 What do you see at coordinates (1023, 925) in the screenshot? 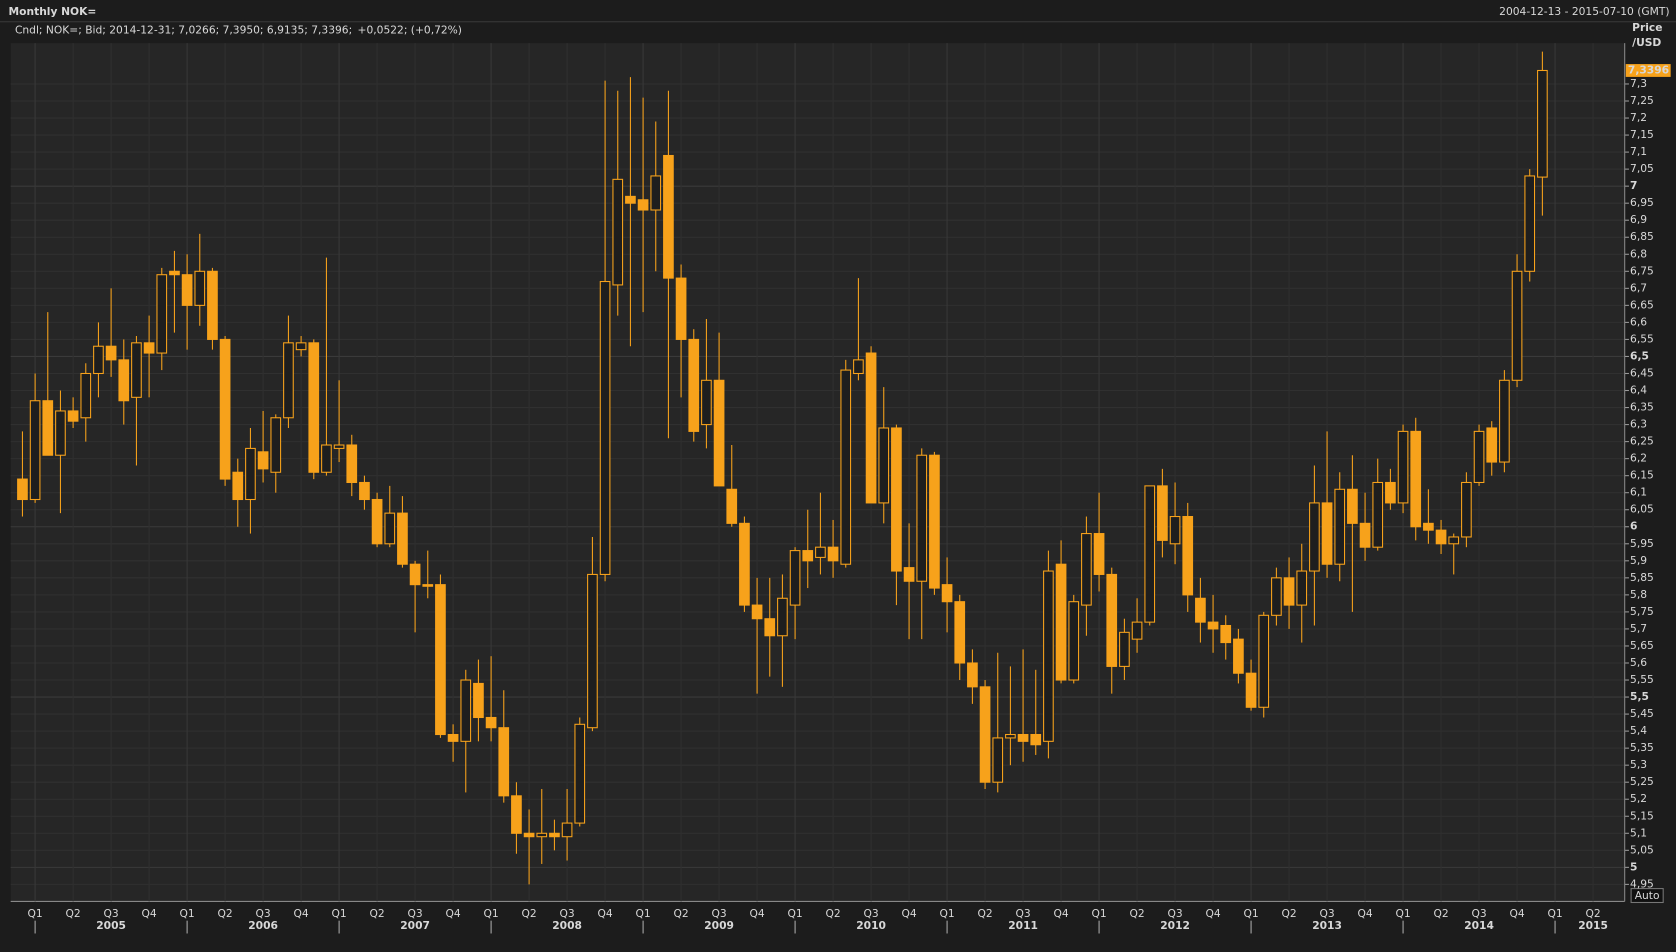
I see `x-year-label: 2011` at bounding box center [1023, 925].